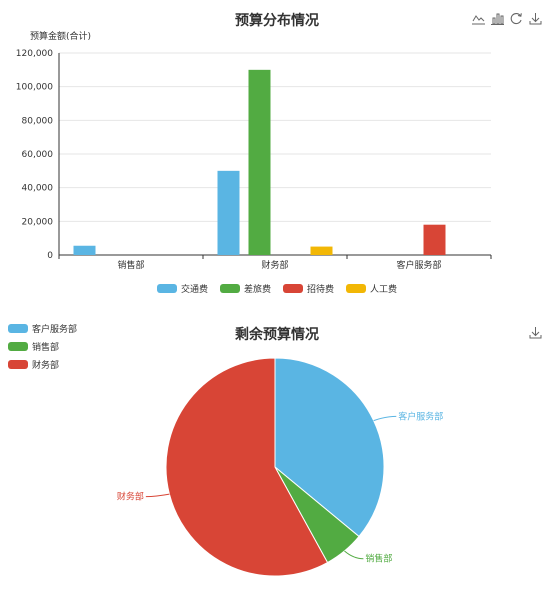 The height and width of the screenshot is (593, 554). I want to click on y-tick-label: 60,000, so click(38, 155).